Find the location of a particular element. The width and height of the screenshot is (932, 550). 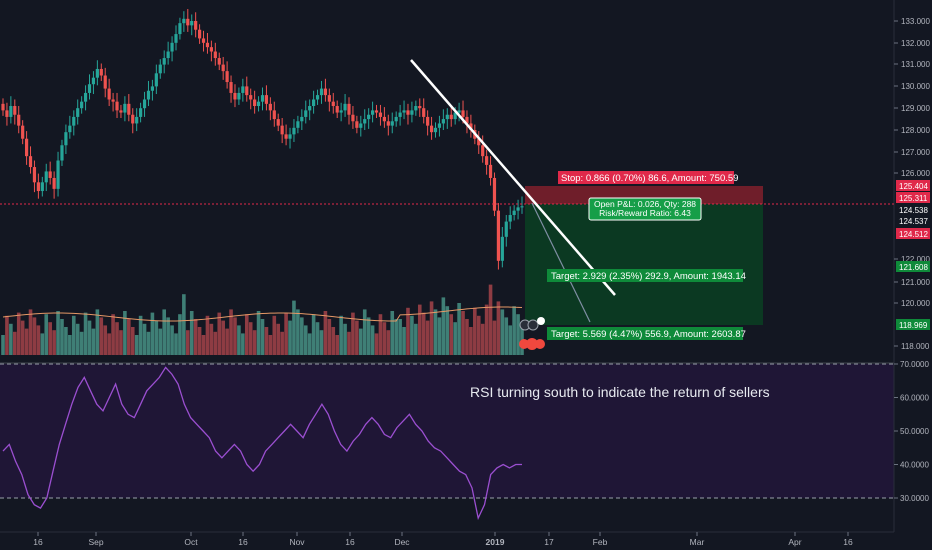

price-tick-label: 128.000 is located at coordinates (915, 130).